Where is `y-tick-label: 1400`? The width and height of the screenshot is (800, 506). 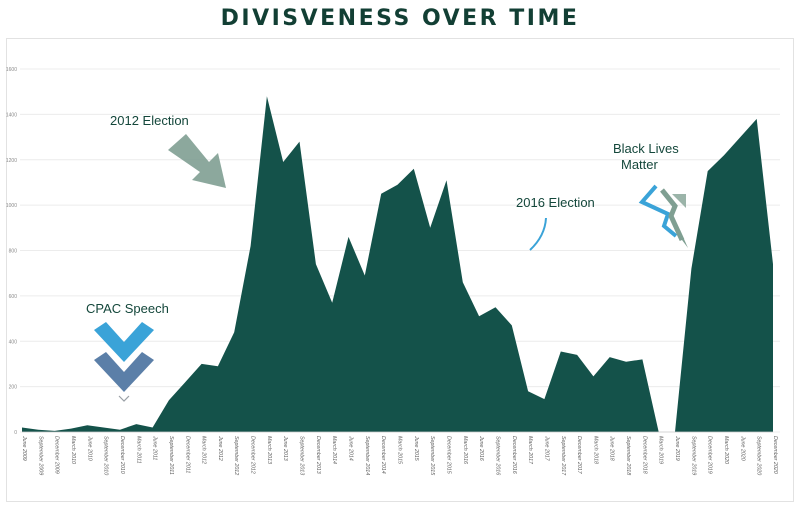
y-tick-label: 1400 is located at coordinates (11, 115).